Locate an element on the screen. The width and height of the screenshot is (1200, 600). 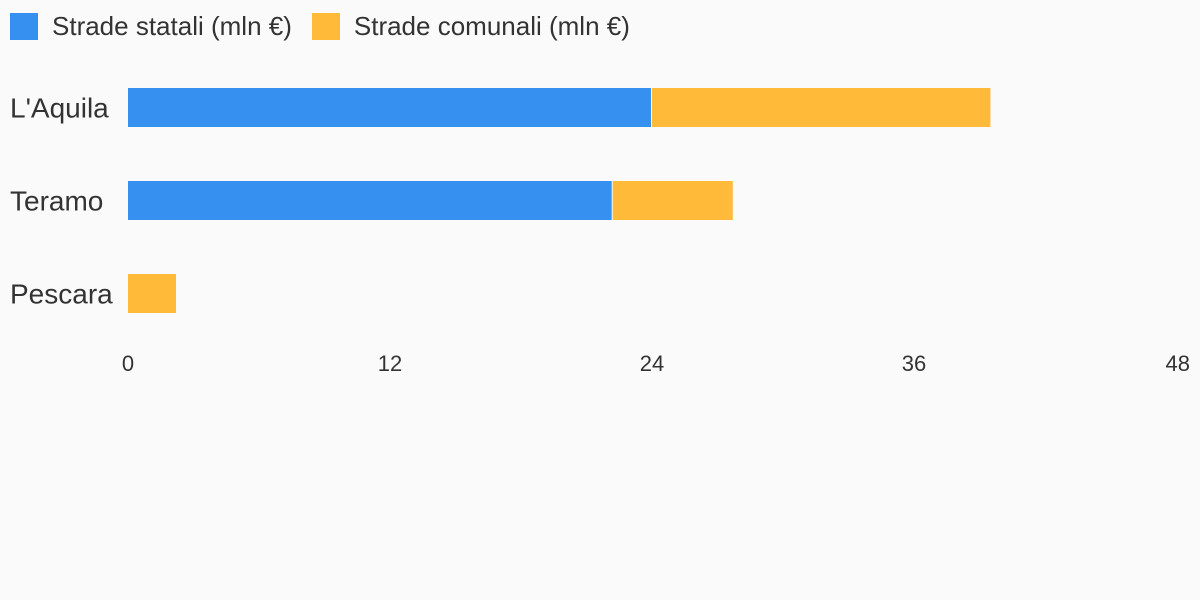
category-label: Pescara is located at coordinates (61, 294).